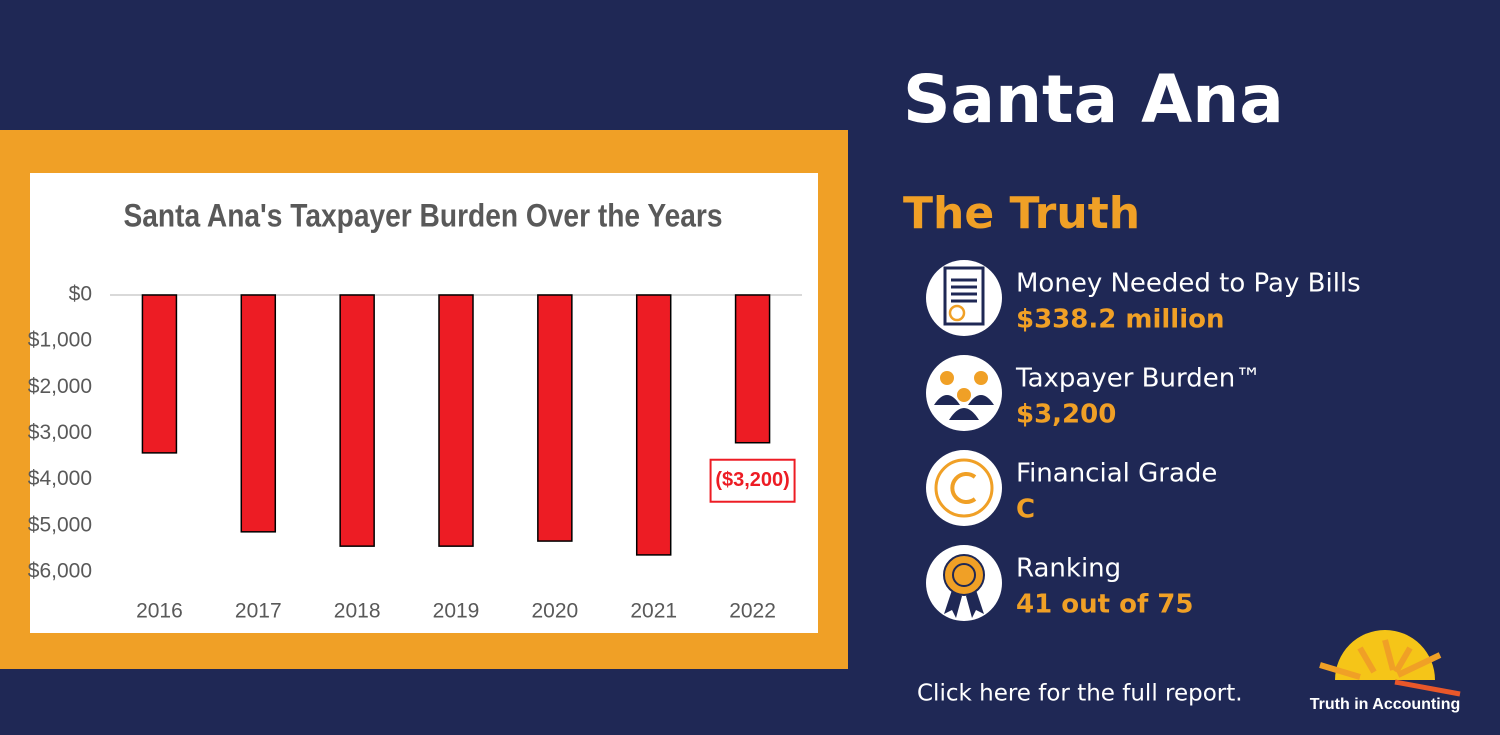 This screenshot has height=735, width=1500. Describe the element at coordinates (80, 294) in the screenshot. I see `y-tick-label: $0` at that location.